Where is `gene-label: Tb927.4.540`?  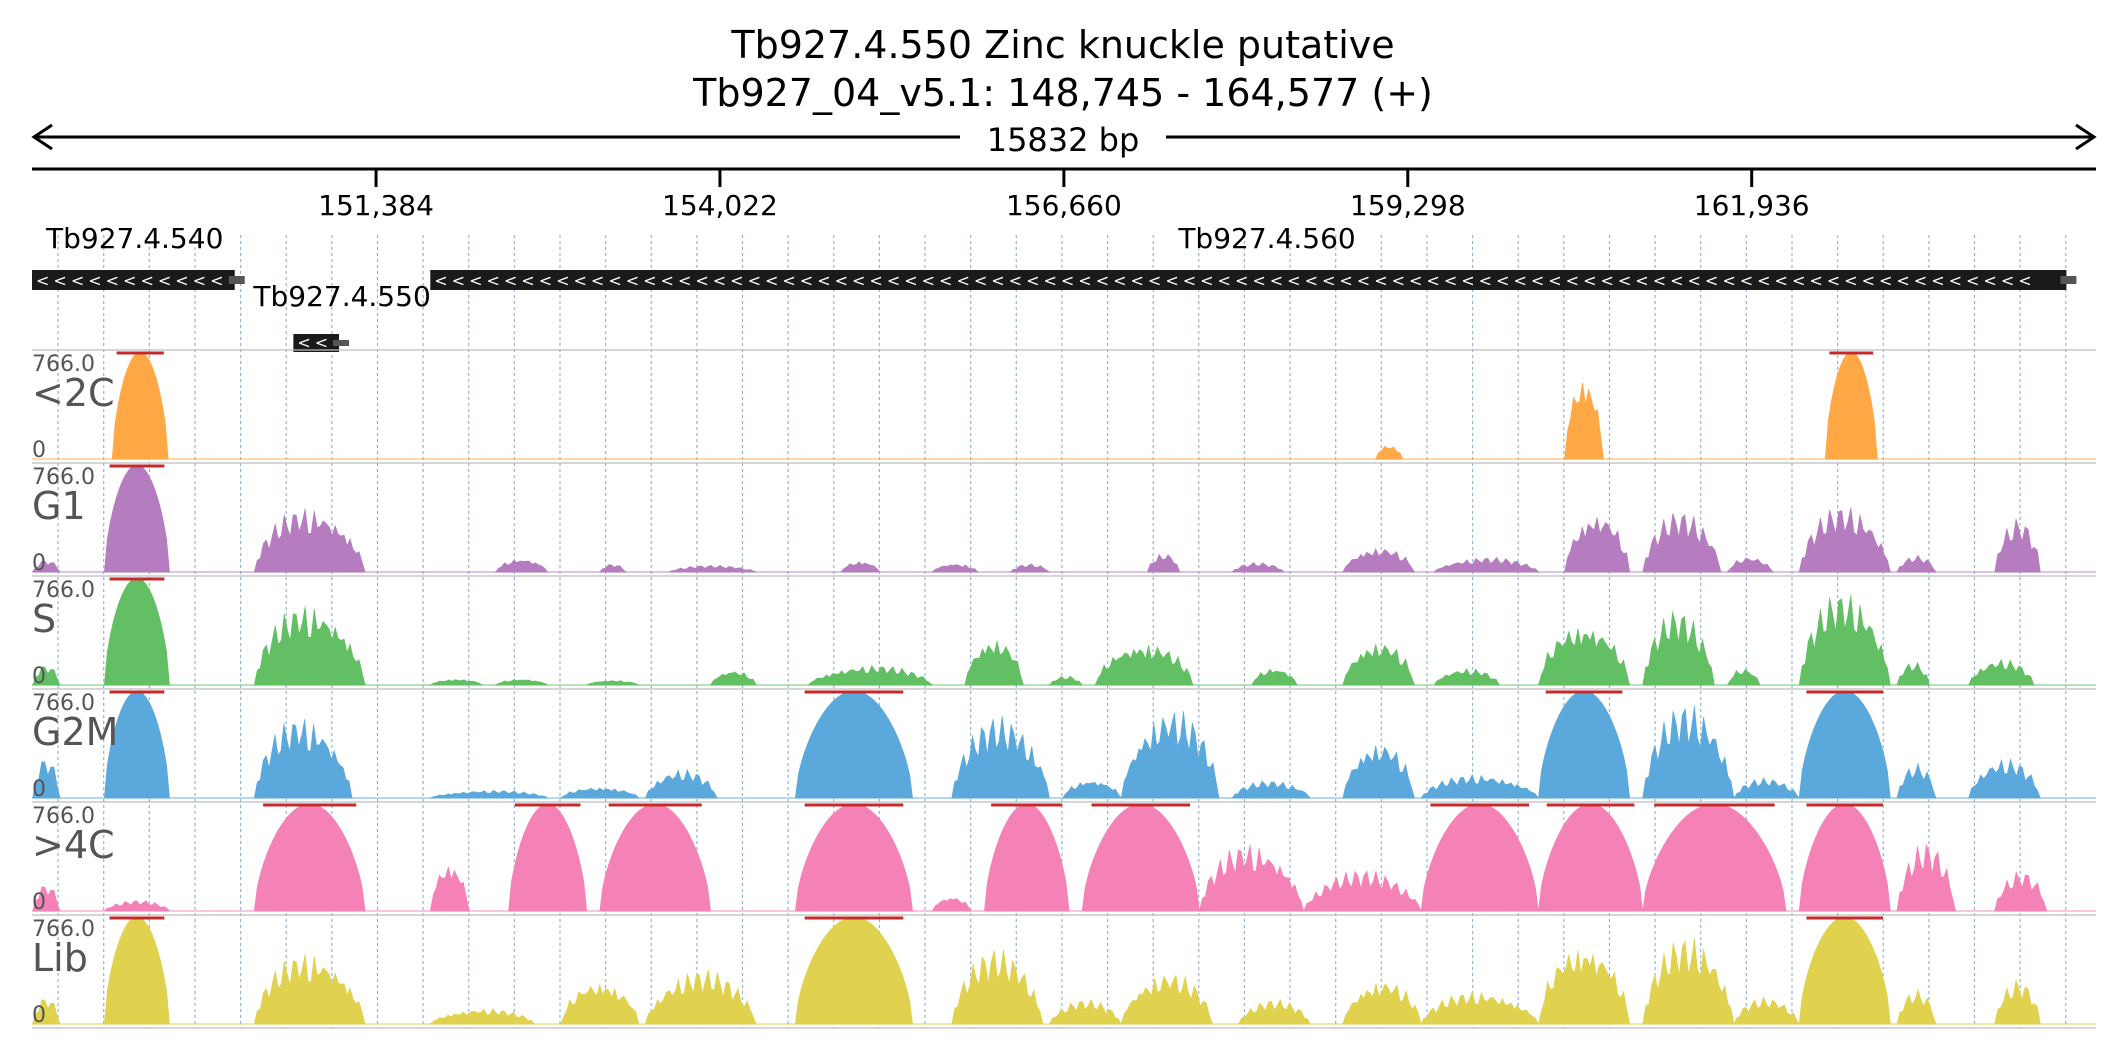 gene-label: Tb927.4.540 is located at coordinates (134, 238).